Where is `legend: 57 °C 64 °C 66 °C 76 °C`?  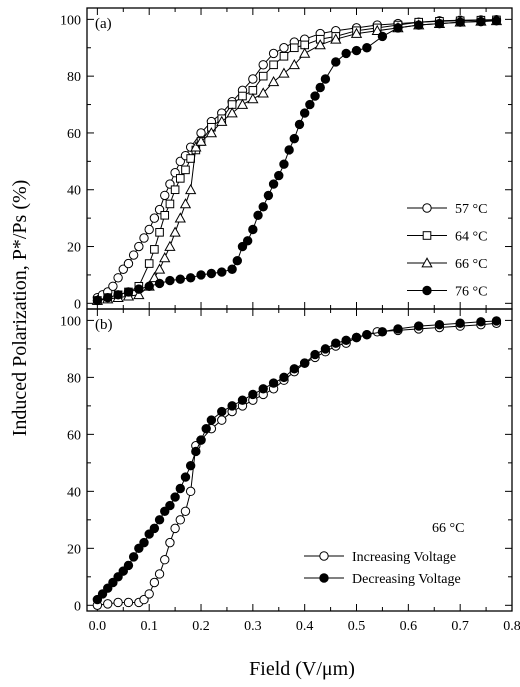 legend: 57 °C 64 °C 66 °C 76 °C is located at coordinates (447, 251).